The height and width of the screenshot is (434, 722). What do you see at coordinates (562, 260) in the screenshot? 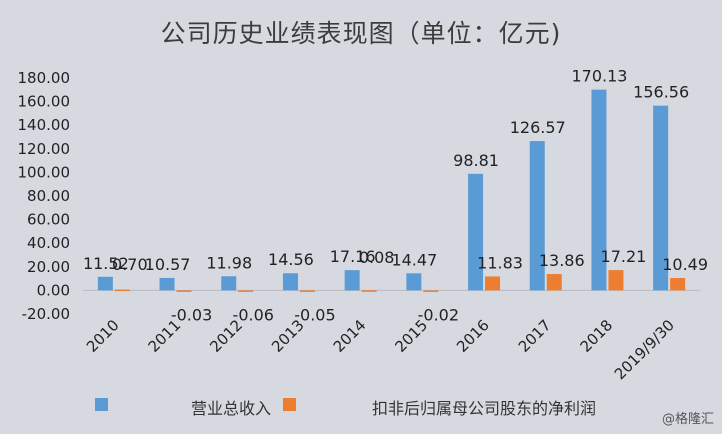
I see `data-label-net-profit: 13.86` at bounding box center [562, 260].